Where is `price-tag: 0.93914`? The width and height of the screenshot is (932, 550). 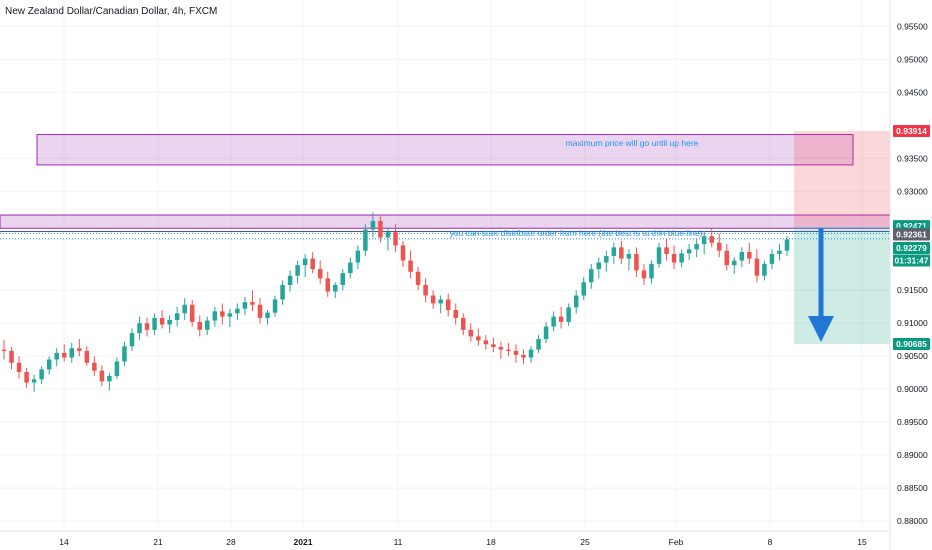 price-tag: 0.93914 is located at coordinates (911, 131).